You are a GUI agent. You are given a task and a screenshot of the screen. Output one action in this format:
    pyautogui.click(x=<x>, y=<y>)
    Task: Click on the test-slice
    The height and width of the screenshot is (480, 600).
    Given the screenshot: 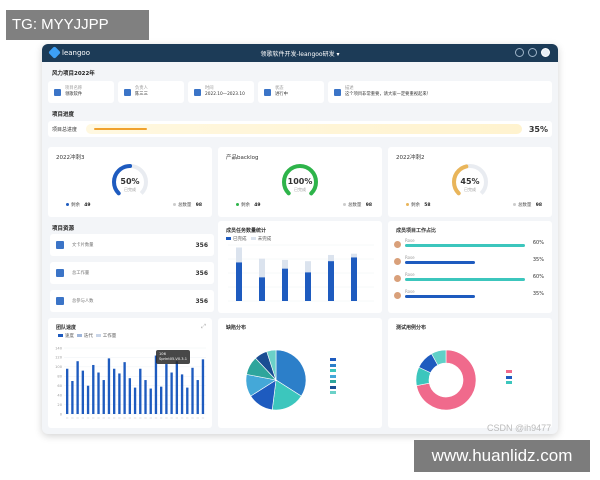 What is the action you would take?
    pyautogui.click(x=446, y=380)
    